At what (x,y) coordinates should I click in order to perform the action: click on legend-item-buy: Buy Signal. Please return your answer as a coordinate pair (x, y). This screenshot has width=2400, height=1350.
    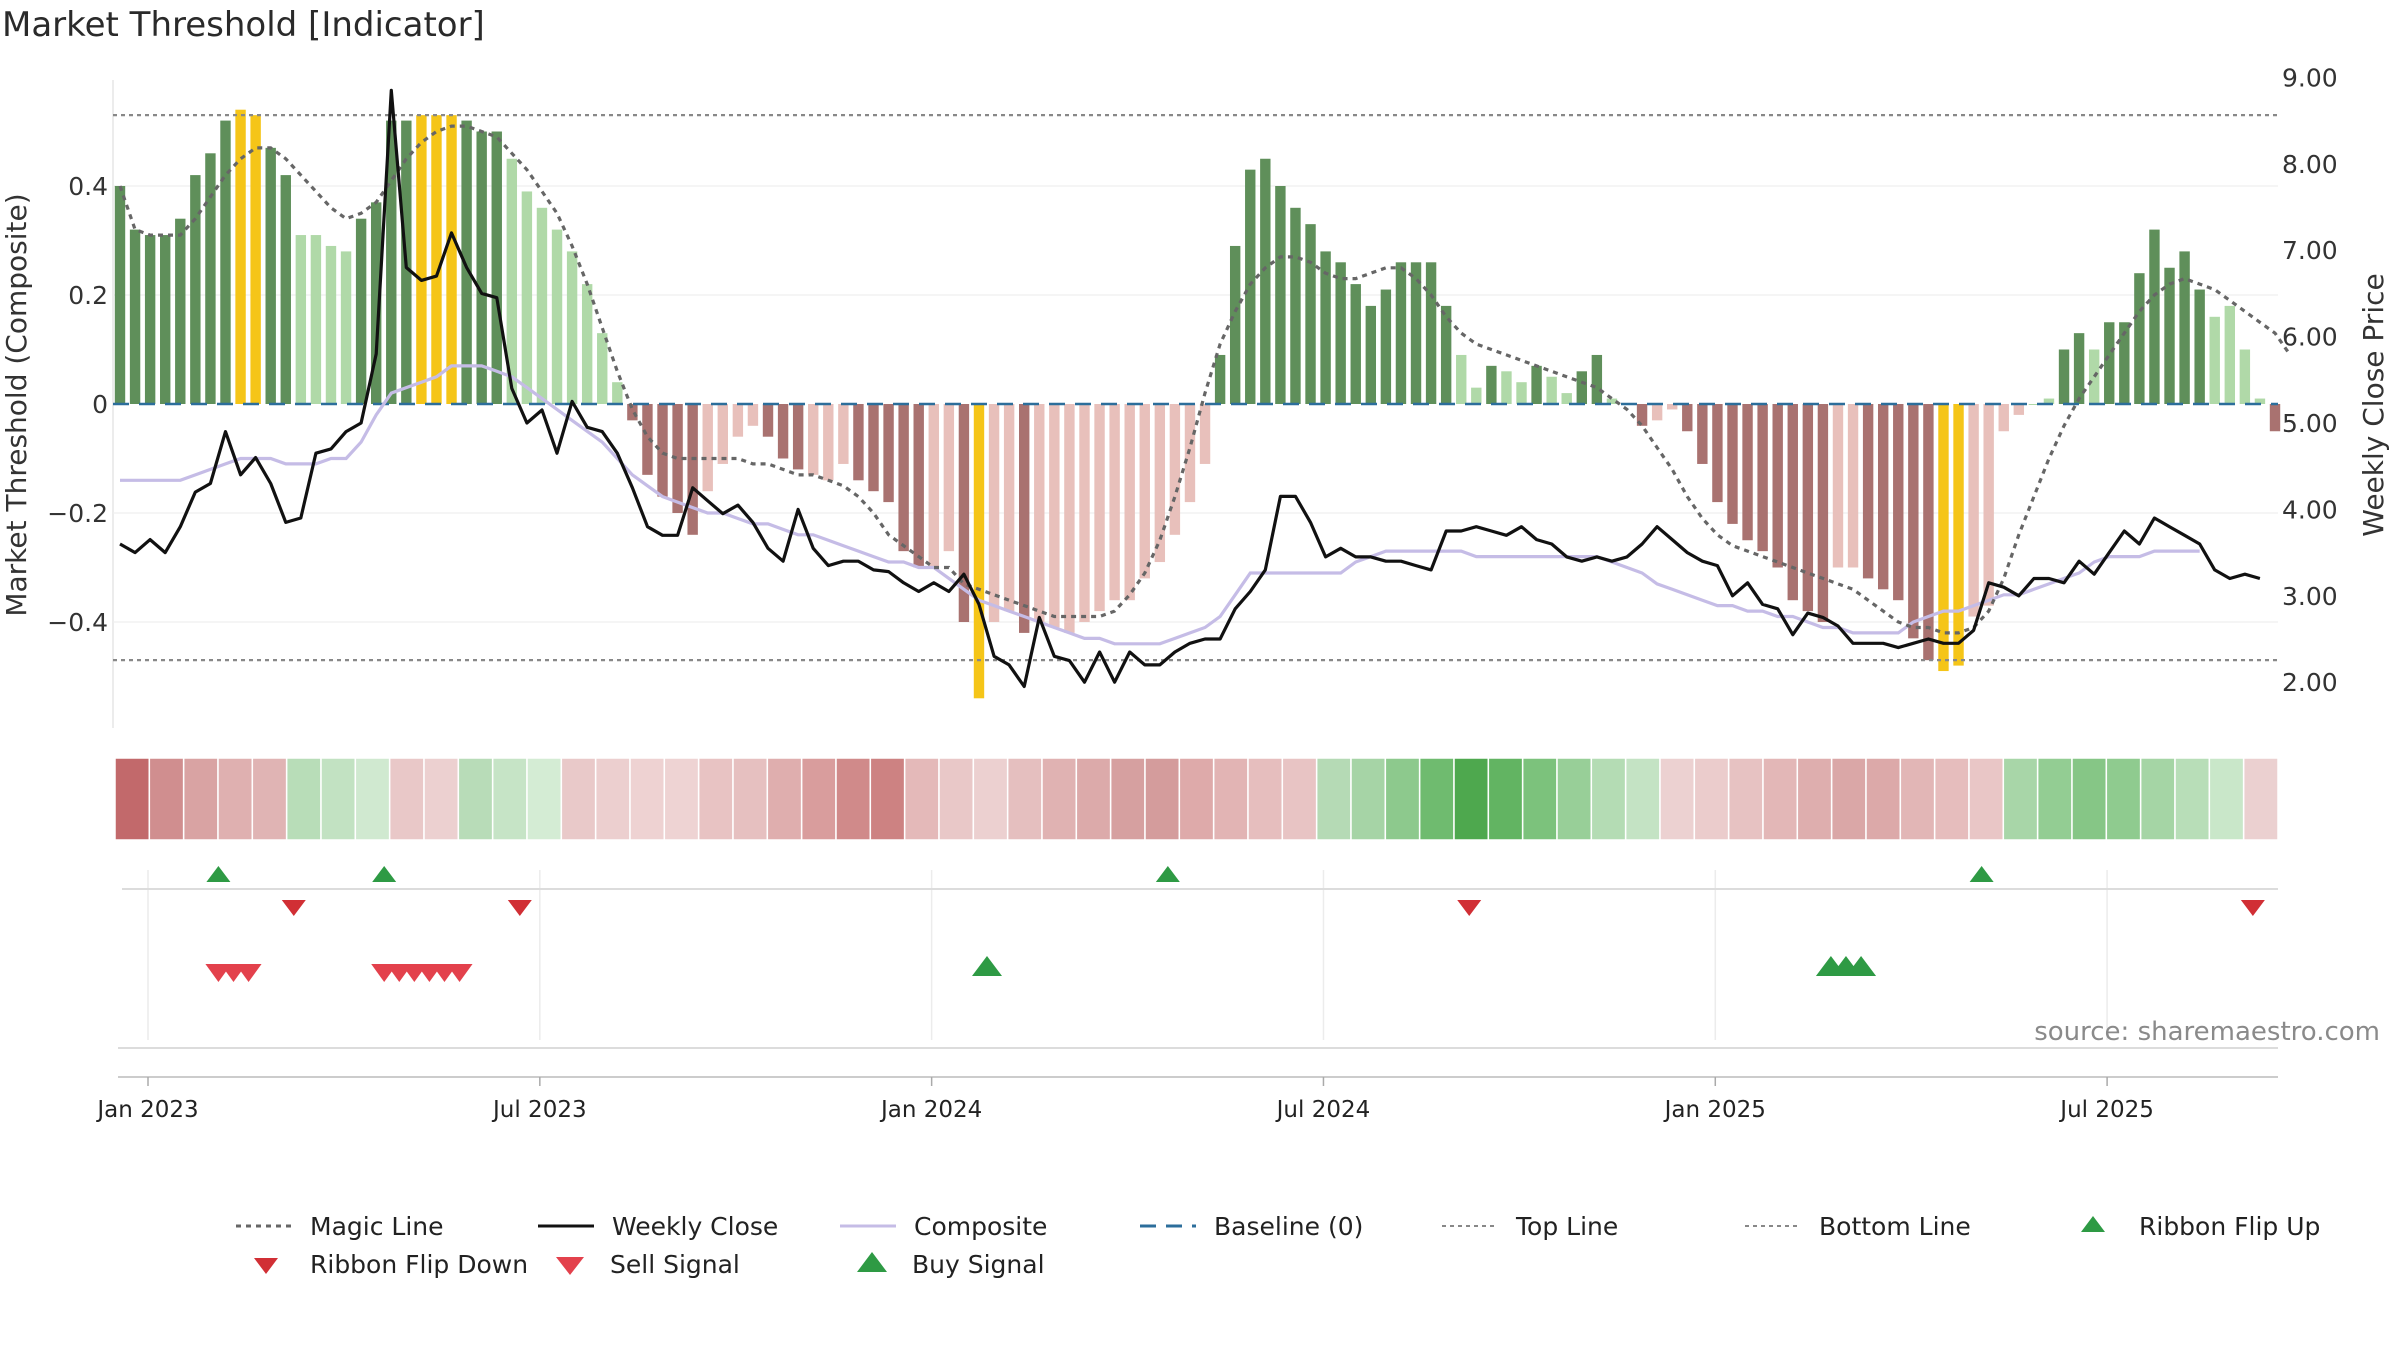
    Looking at the image, I should click on (951, 1264).